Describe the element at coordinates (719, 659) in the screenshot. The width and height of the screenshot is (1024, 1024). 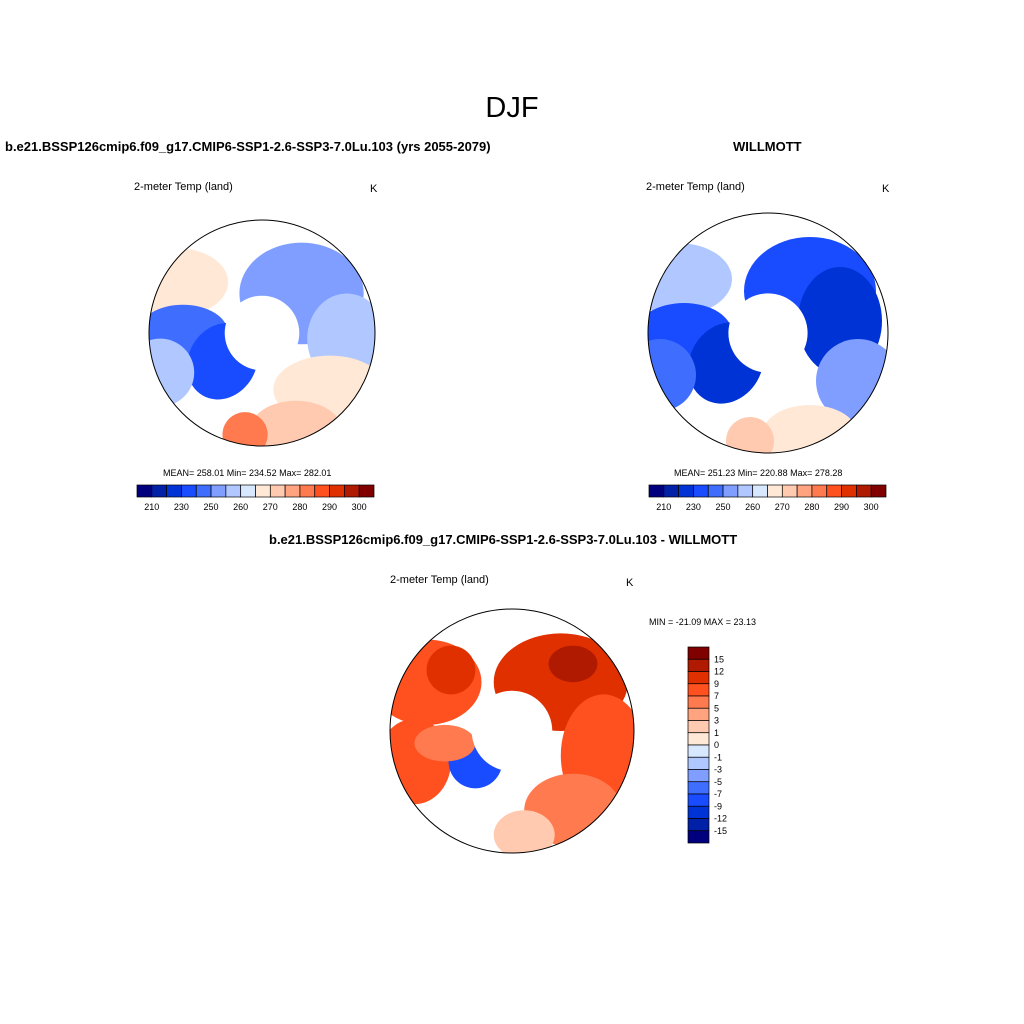
I see `colorbar-tick-label: 15` at that location.